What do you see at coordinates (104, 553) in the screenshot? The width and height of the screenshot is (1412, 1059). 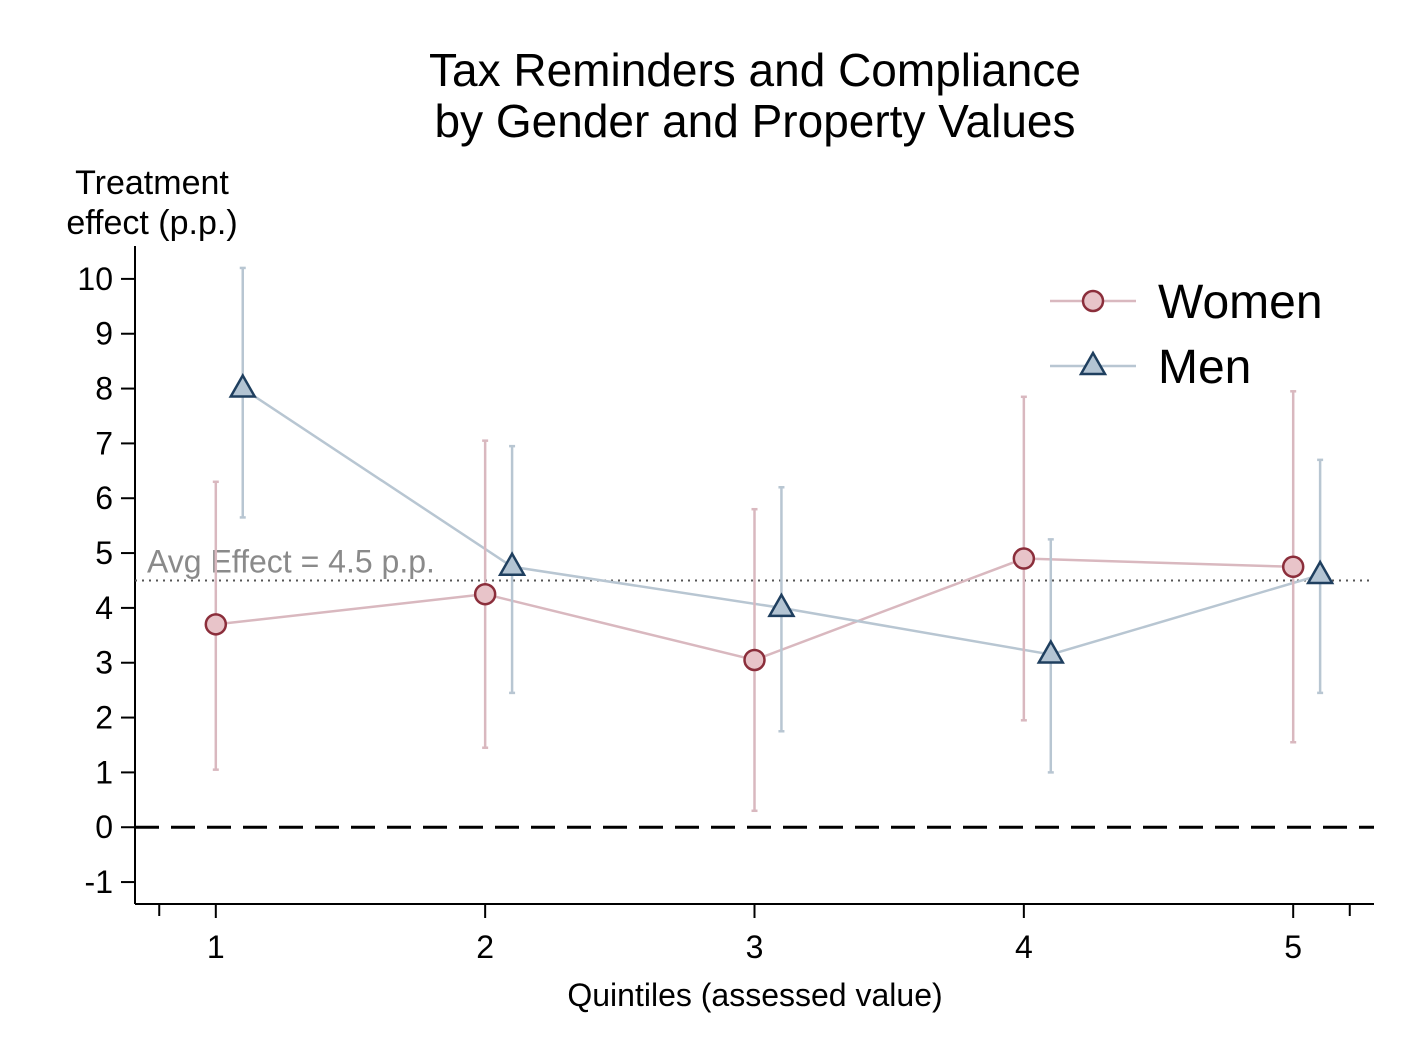 I see `y-tick-label-5: 5` at bounding box center [104, 553].